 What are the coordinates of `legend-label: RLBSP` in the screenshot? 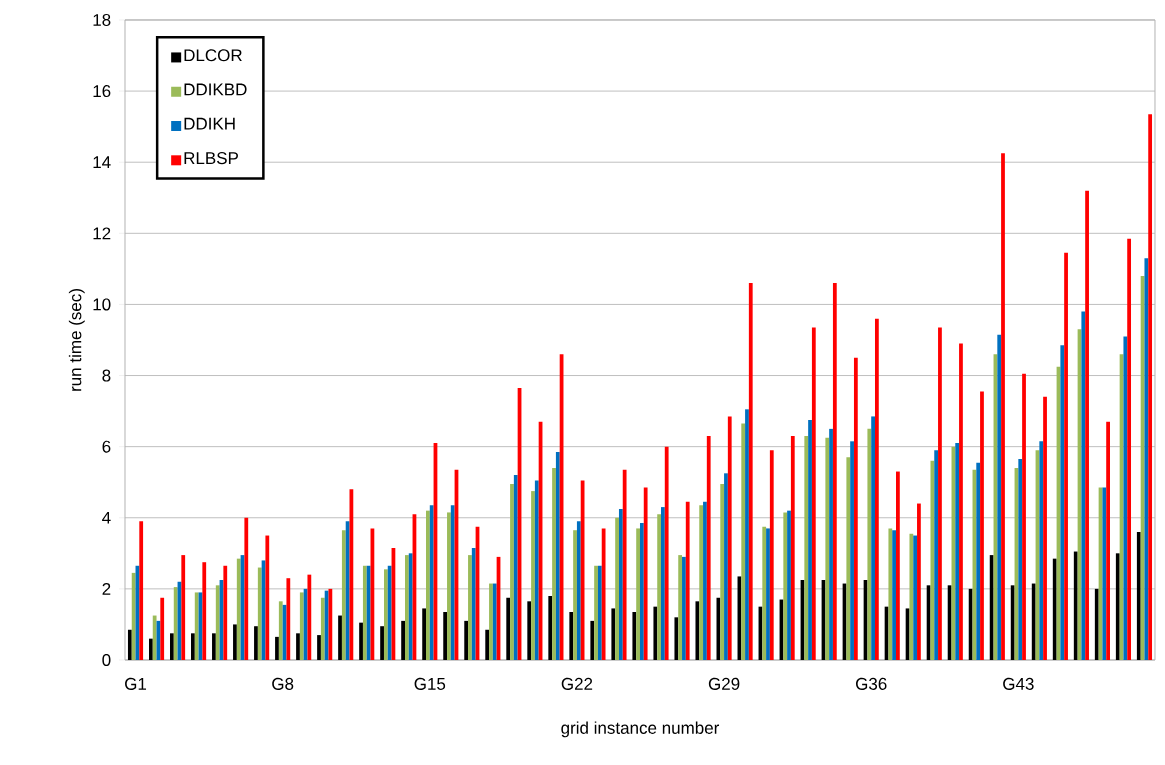 It's located at (211, 158).